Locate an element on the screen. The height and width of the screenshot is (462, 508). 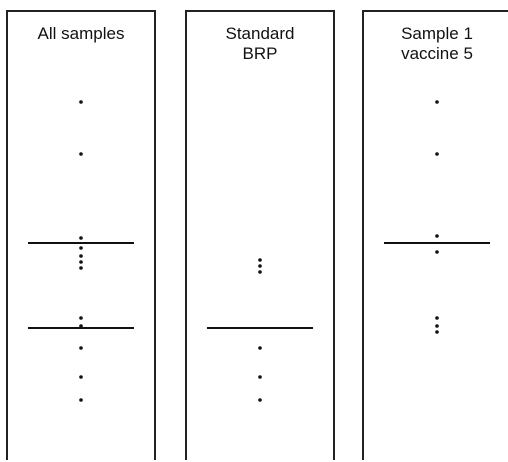
panel-title: Standard BRP is located at coordinates (260, 44).